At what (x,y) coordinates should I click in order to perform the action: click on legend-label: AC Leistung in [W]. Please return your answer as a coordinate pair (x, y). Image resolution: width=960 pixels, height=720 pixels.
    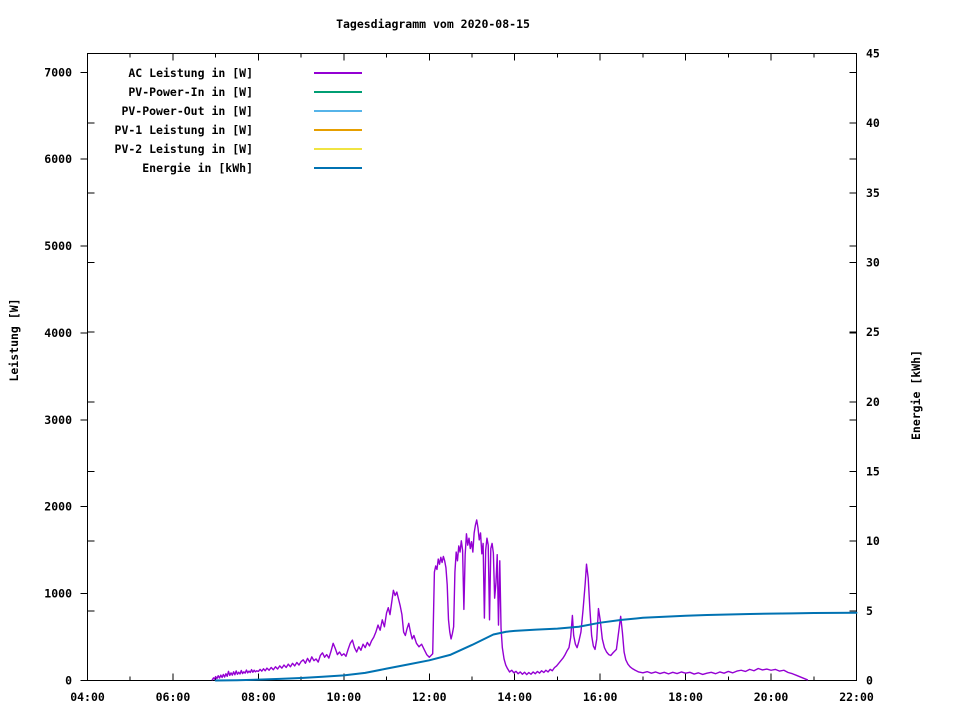
    Looking at the image, I should click on (190, 72).